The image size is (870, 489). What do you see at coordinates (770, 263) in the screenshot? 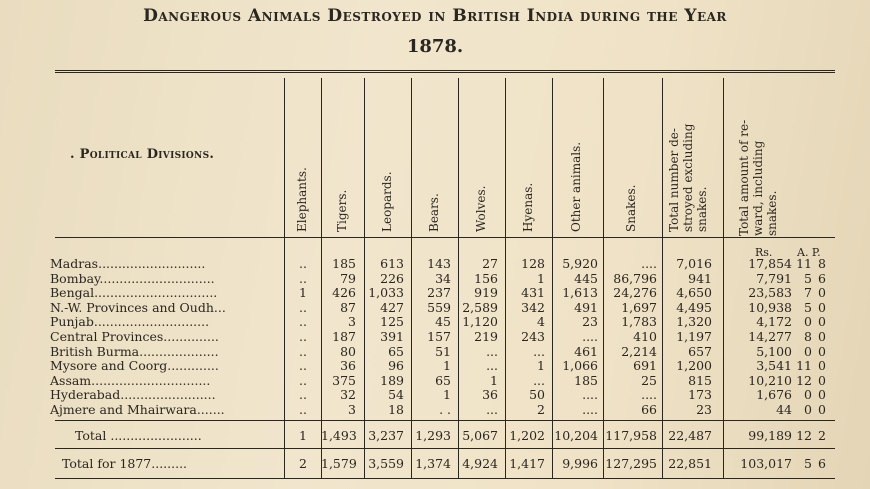
I see `cell-rs: 17,854` at bounding box center [770, 263].